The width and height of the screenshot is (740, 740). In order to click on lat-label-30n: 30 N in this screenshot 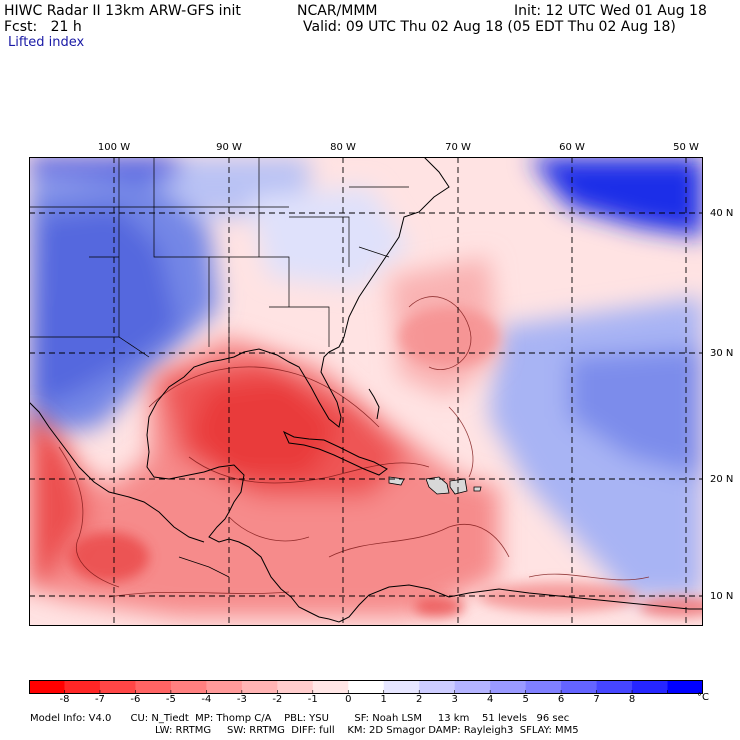, I will do `click(722, 353)`.